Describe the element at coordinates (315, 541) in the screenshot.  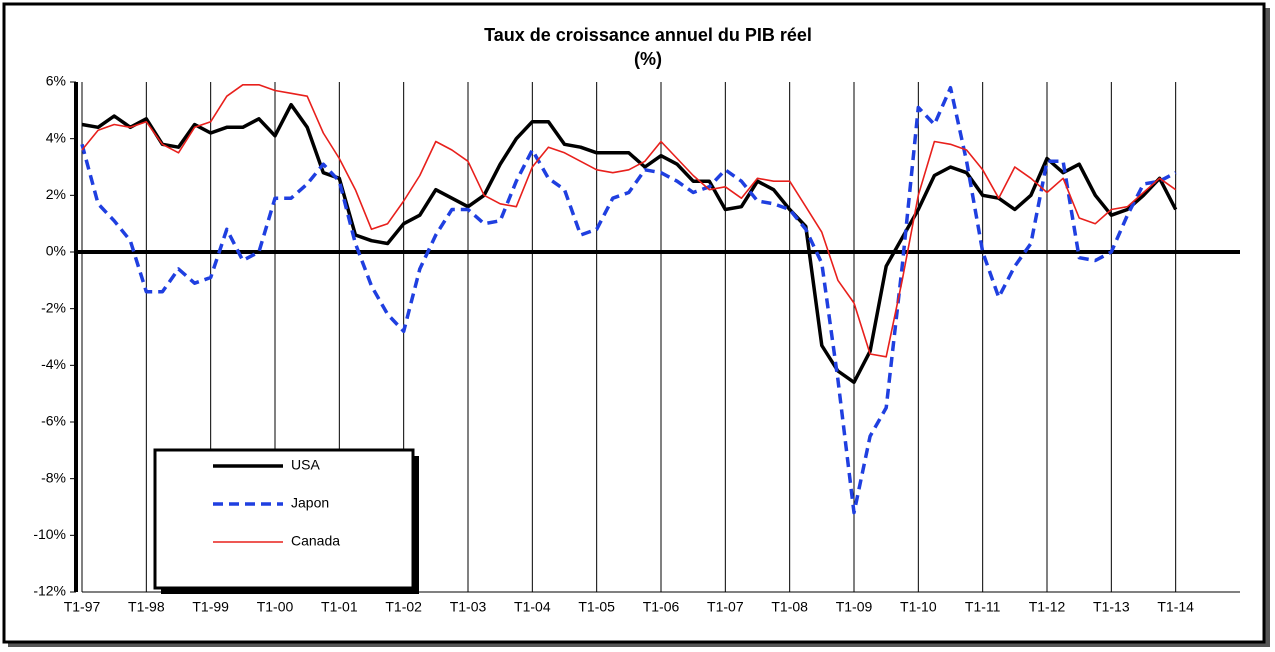
I see `legend-label: Canada` at that location.